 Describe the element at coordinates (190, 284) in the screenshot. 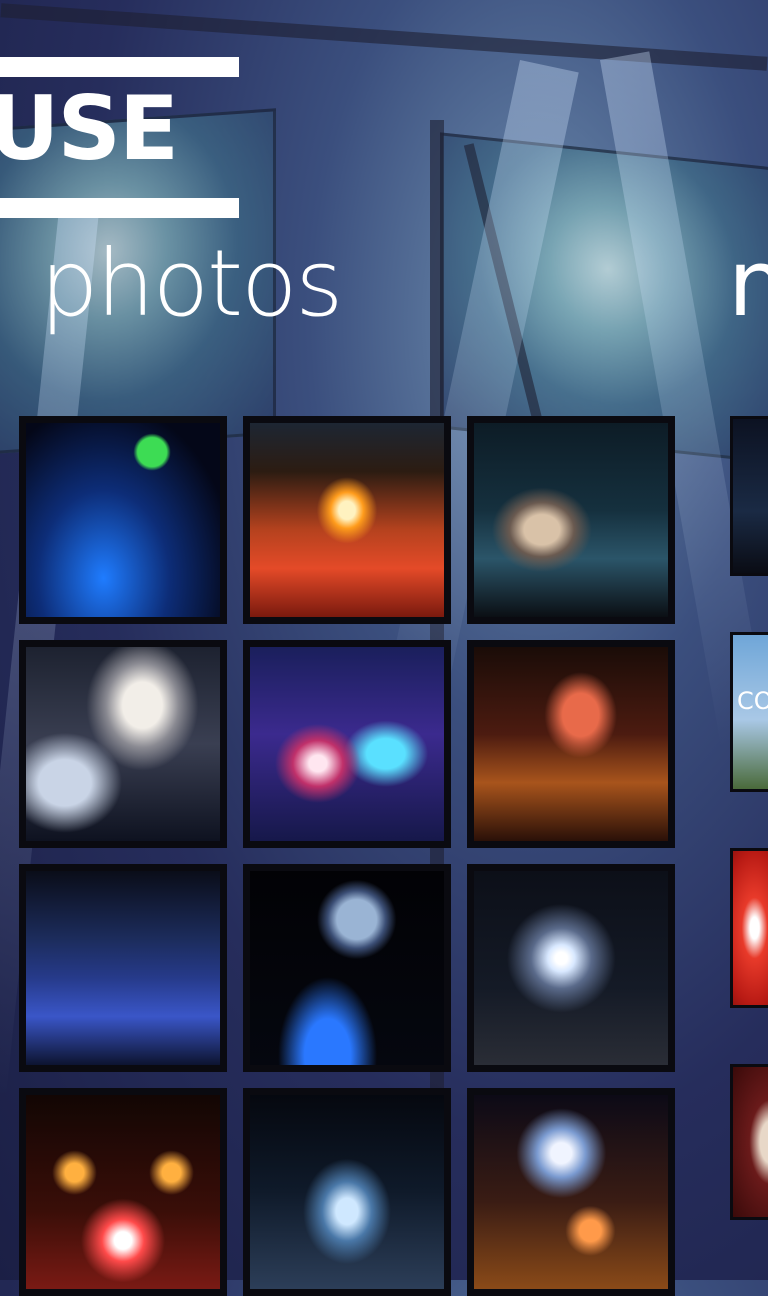

I see `section-title: photos` at that location.